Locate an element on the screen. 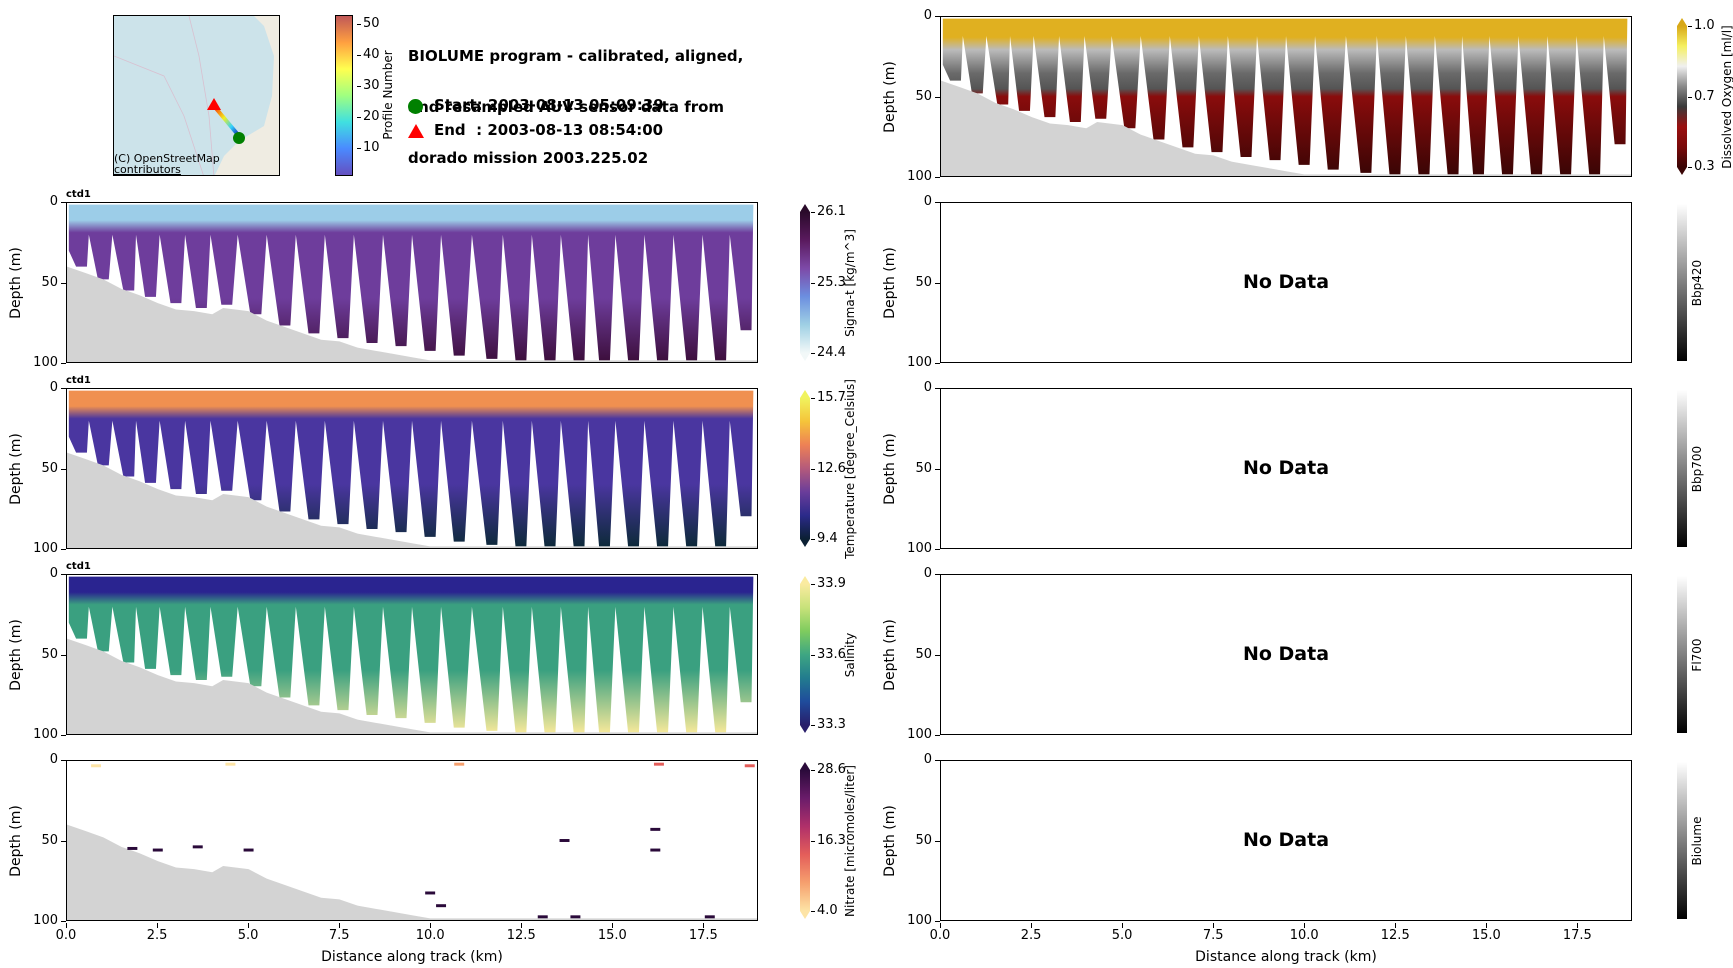 Image resolution: width=1733 pixels, height=968 pixels. temperature-data-curtain is located at coordinates (411, 468).